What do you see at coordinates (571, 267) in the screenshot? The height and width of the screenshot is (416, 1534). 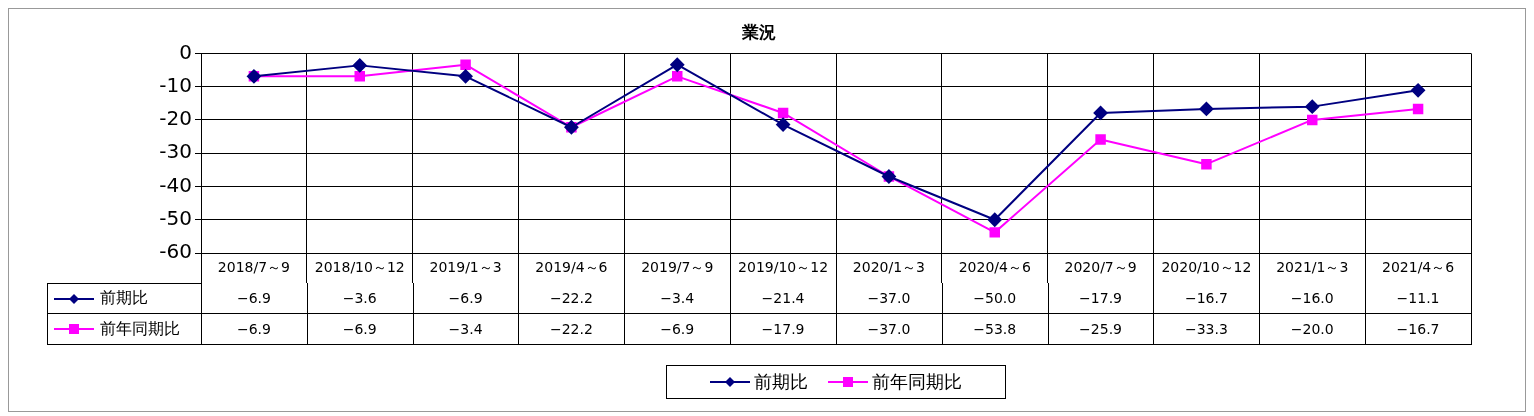 I see `x-tick-label: 2019/4～6` at bounding box center [571, 267].